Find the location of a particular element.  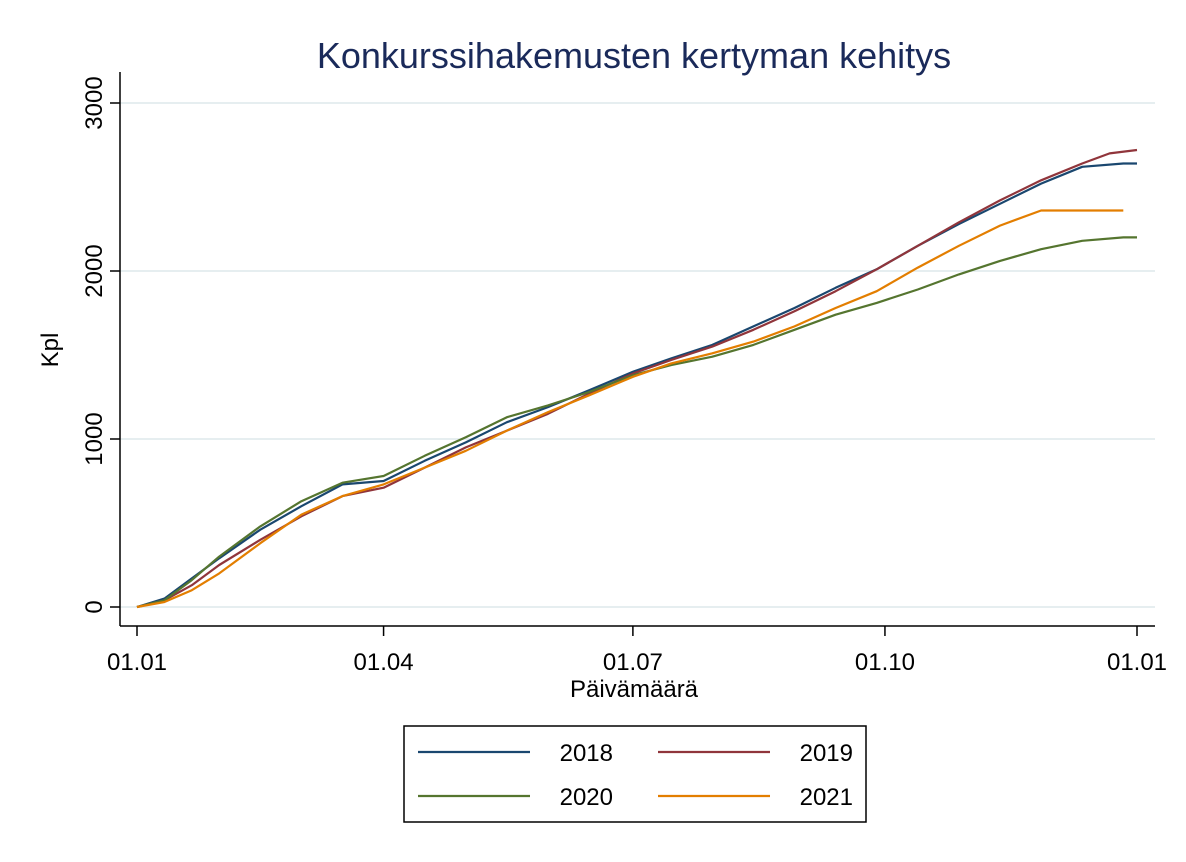

x-axis-title: Päivämäärä is located at coordinates (634, 689).